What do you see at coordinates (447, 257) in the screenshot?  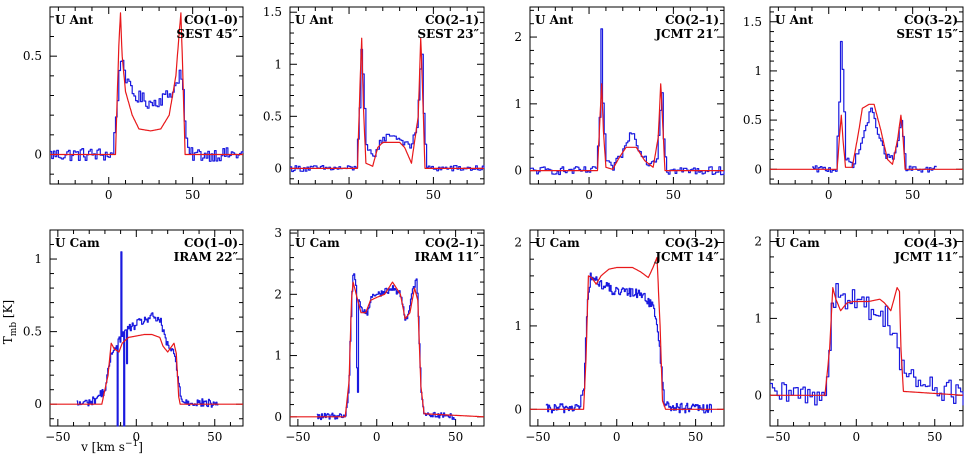 I see `telescope-label: IRAM 11″` at bounding box center [447, 257].